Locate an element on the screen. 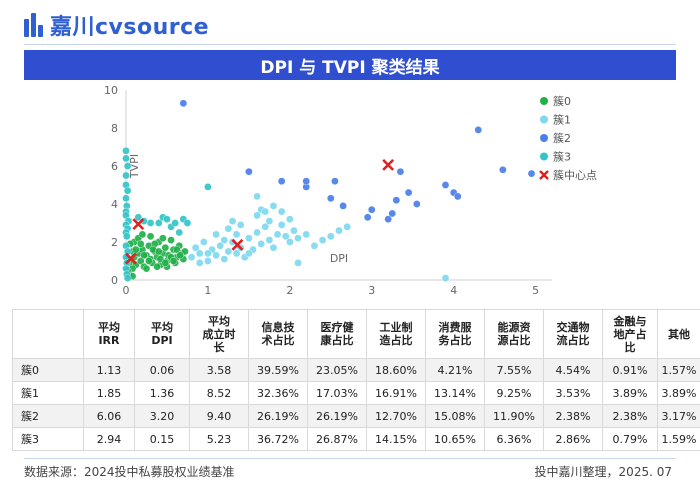  table-cell: 2.94 is located at coordinates (109, 439).